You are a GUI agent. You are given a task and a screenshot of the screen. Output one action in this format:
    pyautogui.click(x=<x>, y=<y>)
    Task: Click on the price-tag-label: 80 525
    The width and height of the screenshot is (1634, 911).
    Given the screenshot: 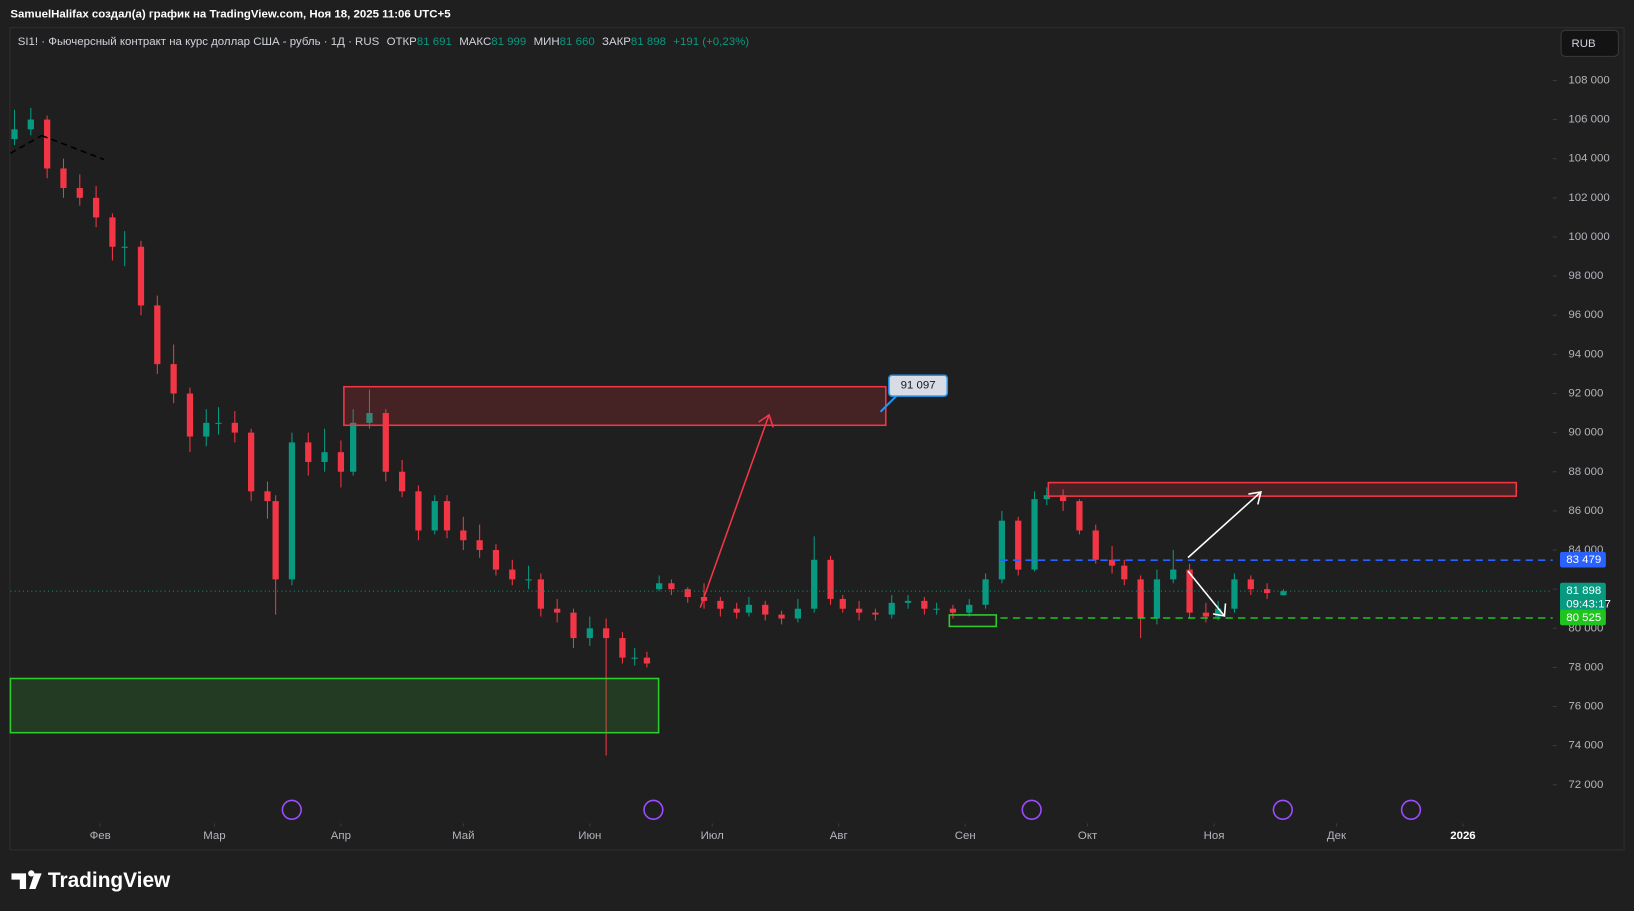 What is the action you would take?
    pyautogui.click(x=1583, y=618)
    